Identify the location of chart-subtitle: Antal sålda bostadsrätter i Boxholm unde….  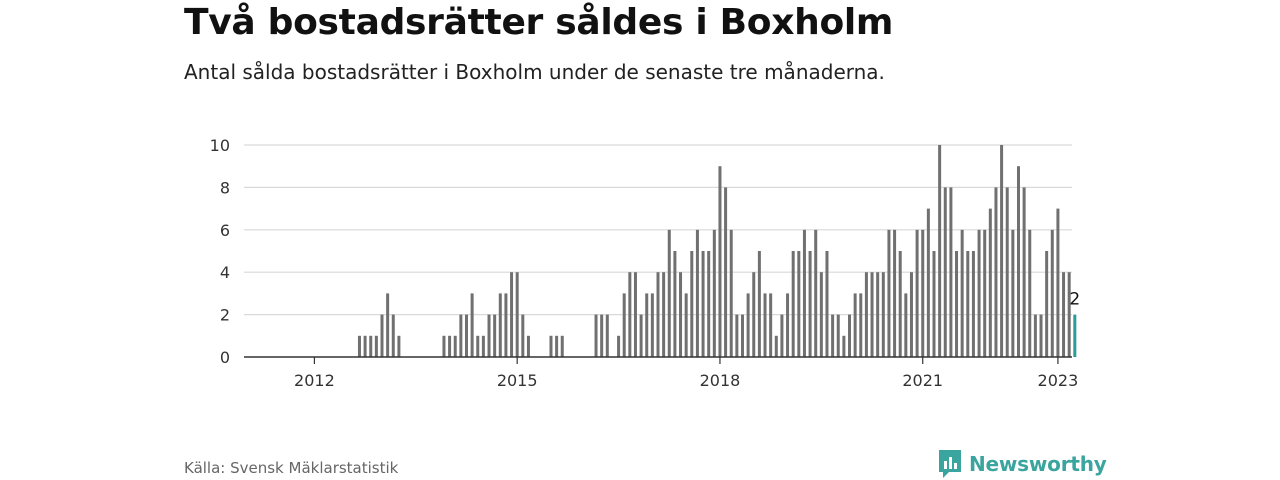
(534, 72).